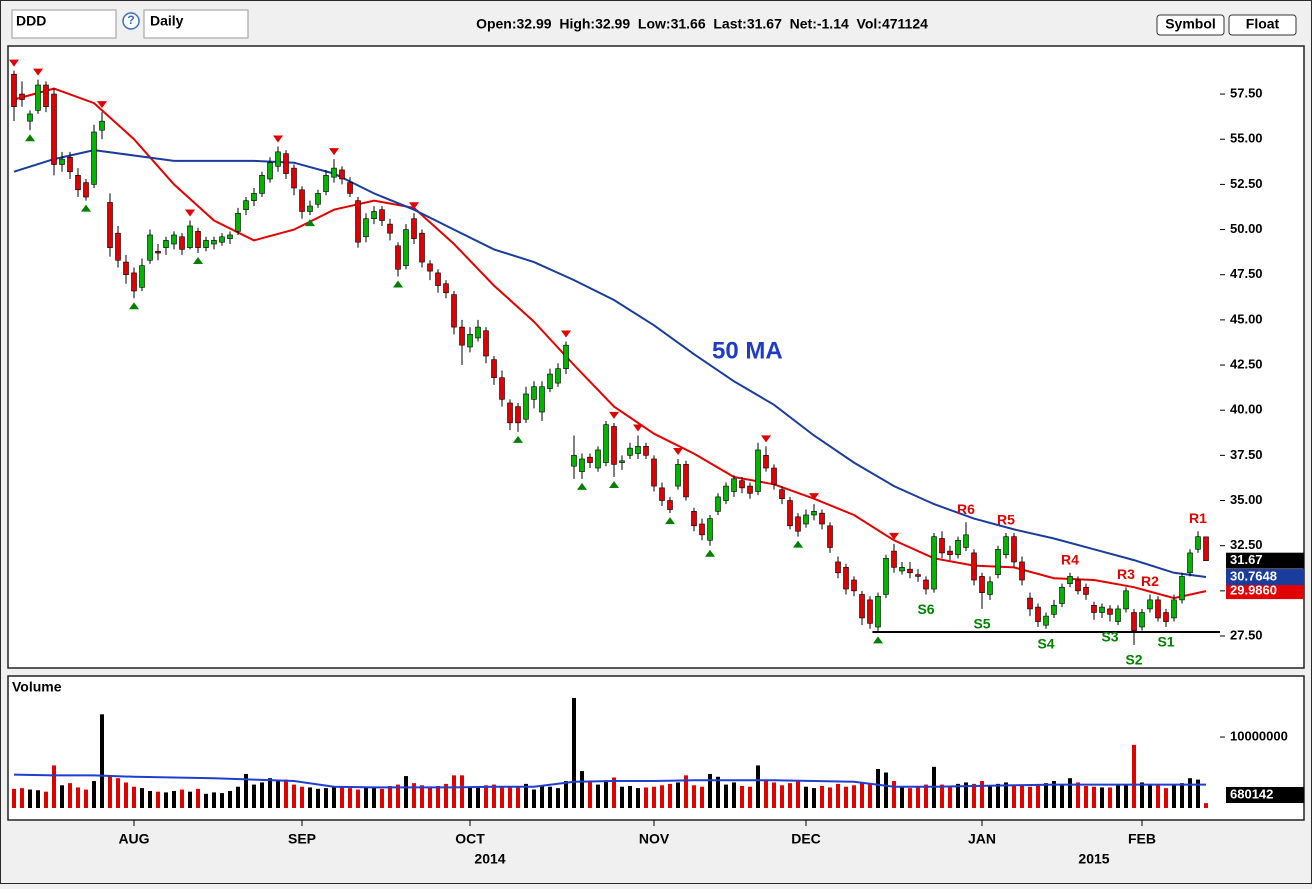 The width and height of the screenshot is (1312, 889). I want to click on help-text: ?, so click(130, 20).